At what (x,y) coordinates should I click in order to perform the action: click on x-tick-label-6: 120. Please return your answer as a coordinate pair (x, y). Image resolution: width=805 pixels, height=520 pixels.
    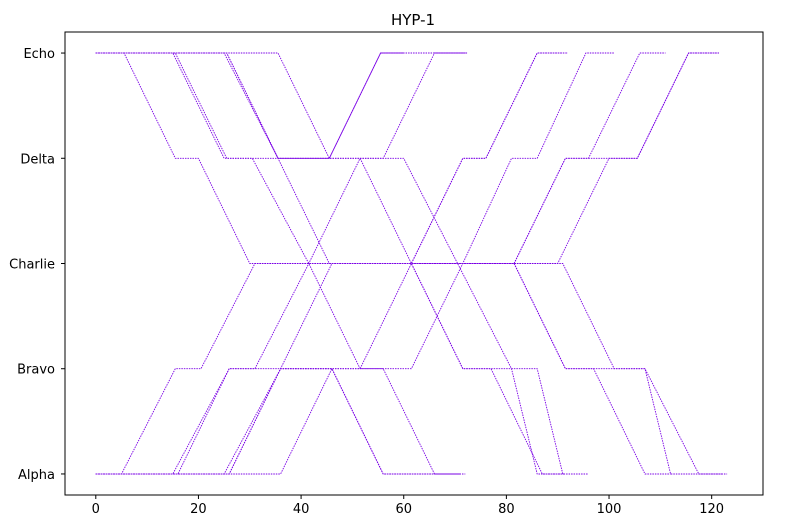
    Looking at the image, I should click on (711, 509).